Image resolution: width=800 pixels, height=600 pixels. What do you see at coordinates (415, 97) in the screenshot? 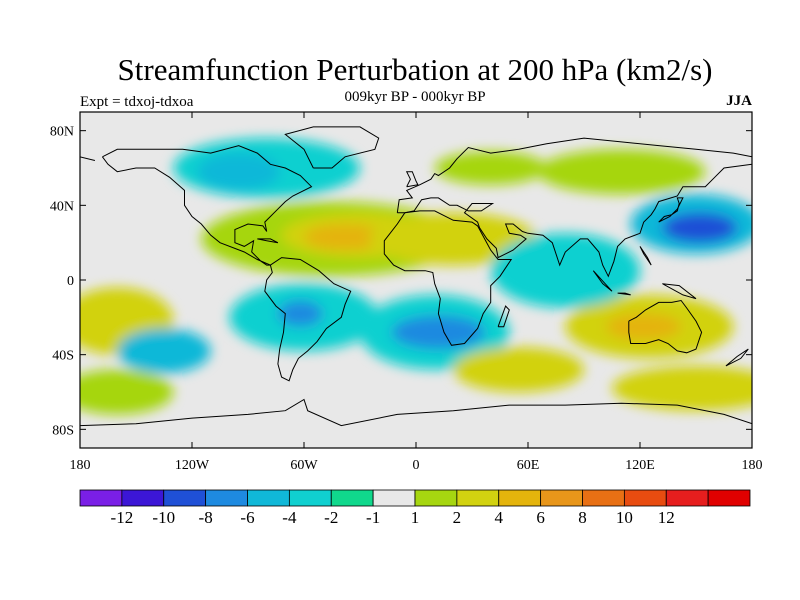
I see `chart-subtitle: 009kyr BP - 000kyr BP` at bounding box center [415, 97].